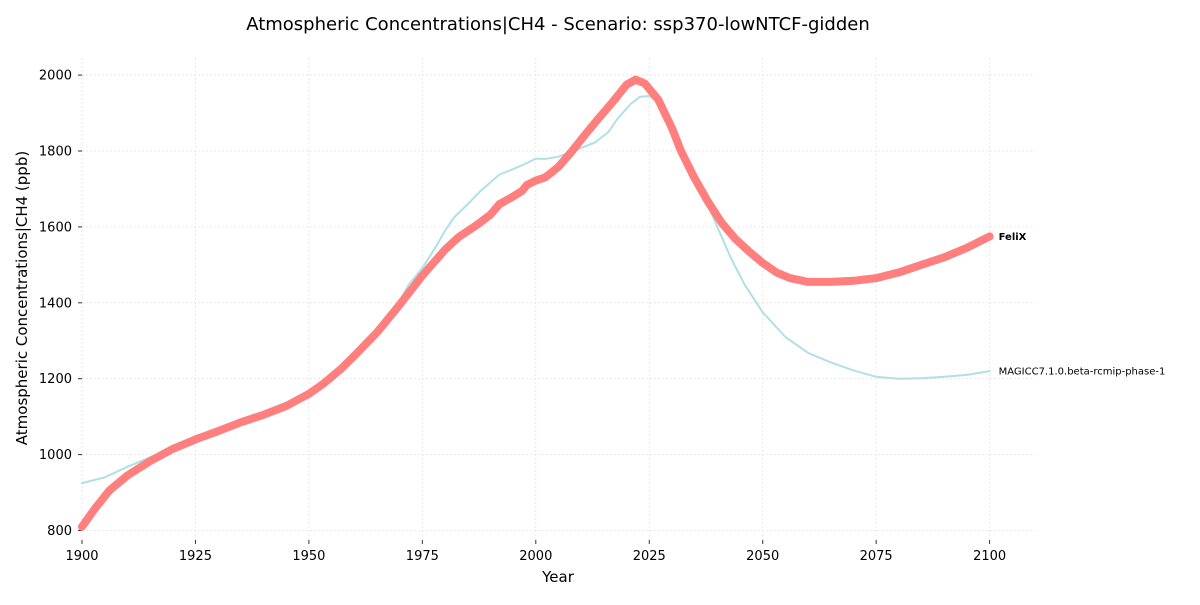  What do you see at coordinates (1013, 237) in the screenshot?
I see `series-end-label-2: FeliX` at bounding box center [1013, 237].